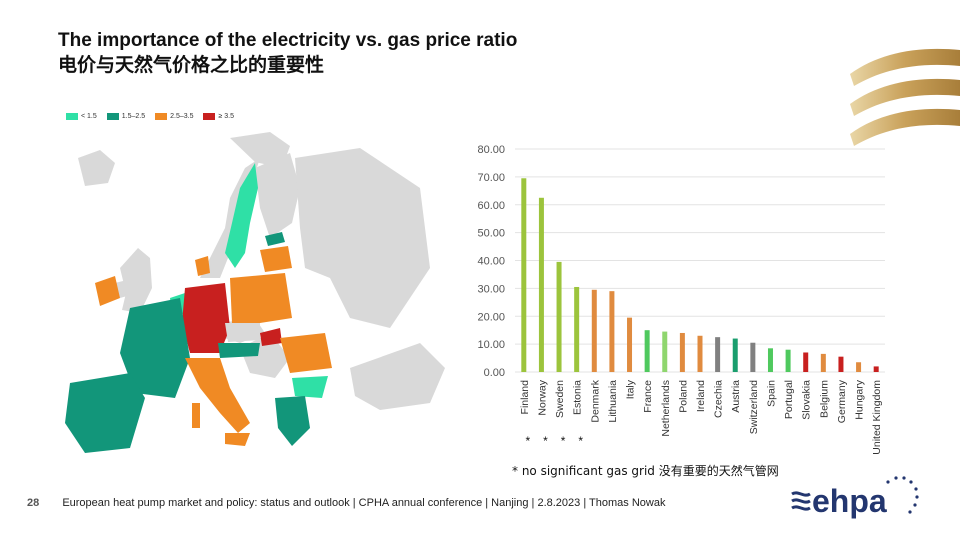 This screenshot has width=960, height=540. I want to click on bar-united-kingdom, so click(876, 369).